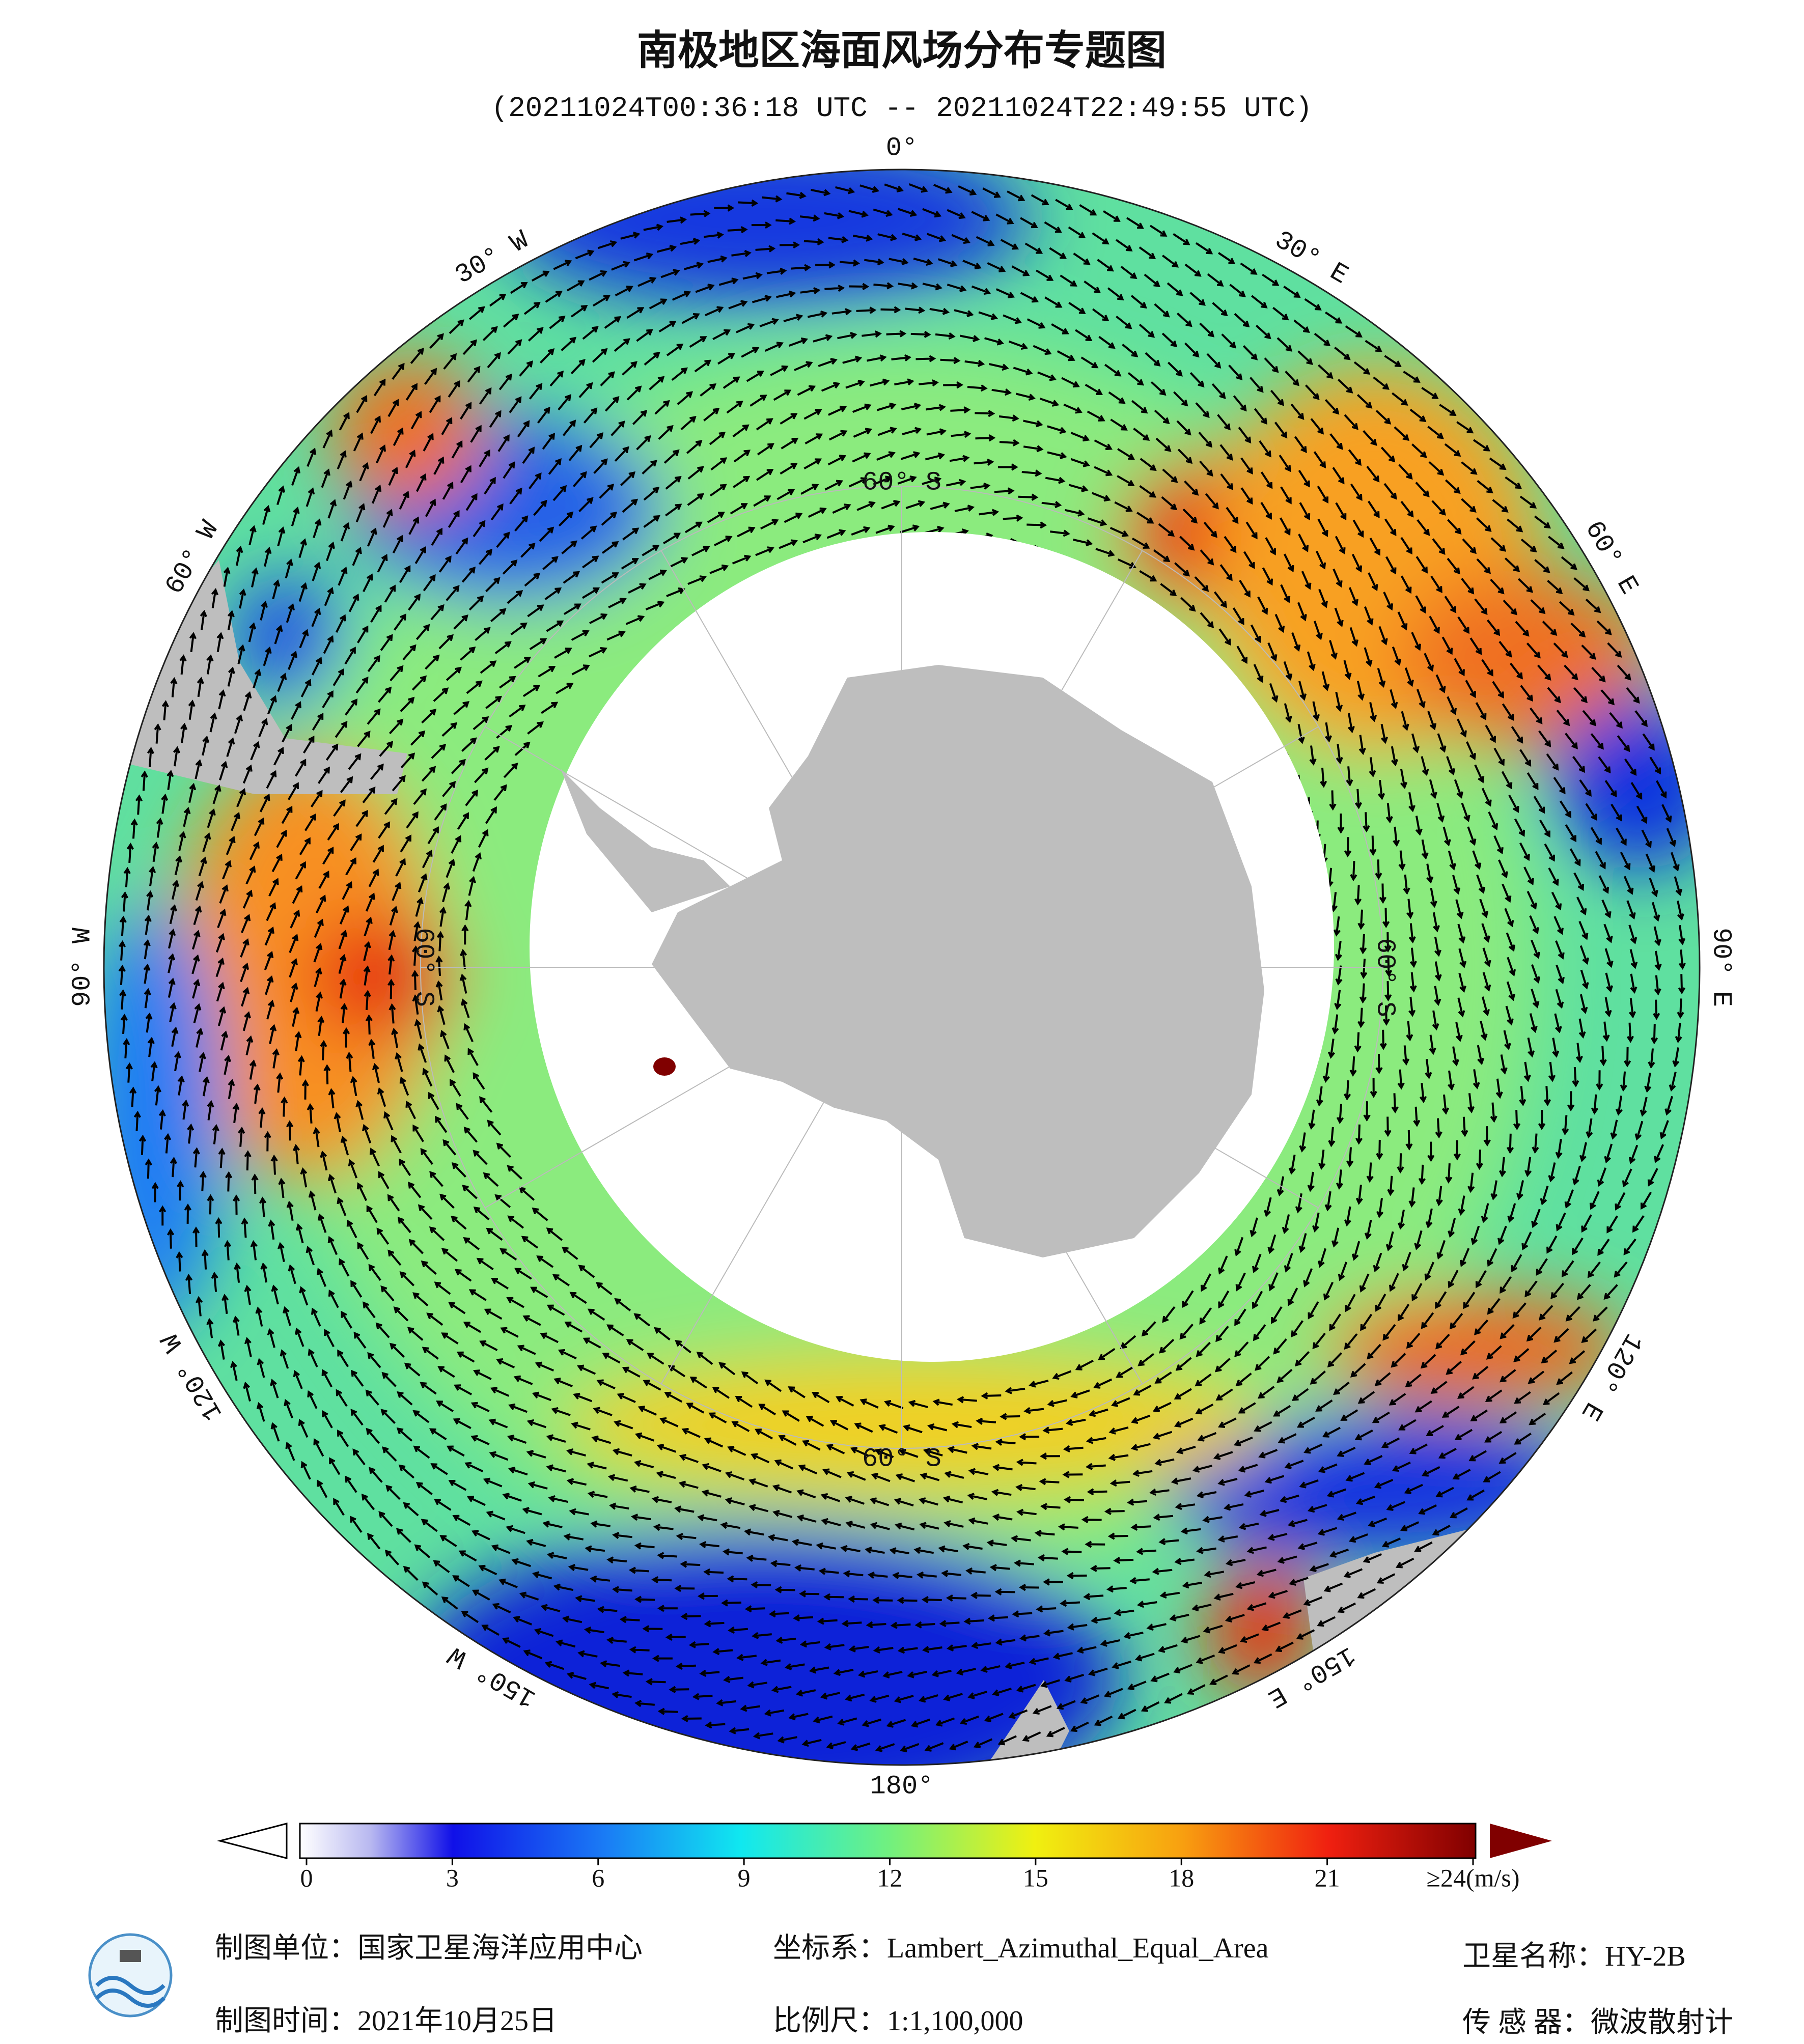  What do you see at coordinates (1721, 967) in the screenshot?
I see `lon-label: 90° E` at bounding box center [1721, 967].